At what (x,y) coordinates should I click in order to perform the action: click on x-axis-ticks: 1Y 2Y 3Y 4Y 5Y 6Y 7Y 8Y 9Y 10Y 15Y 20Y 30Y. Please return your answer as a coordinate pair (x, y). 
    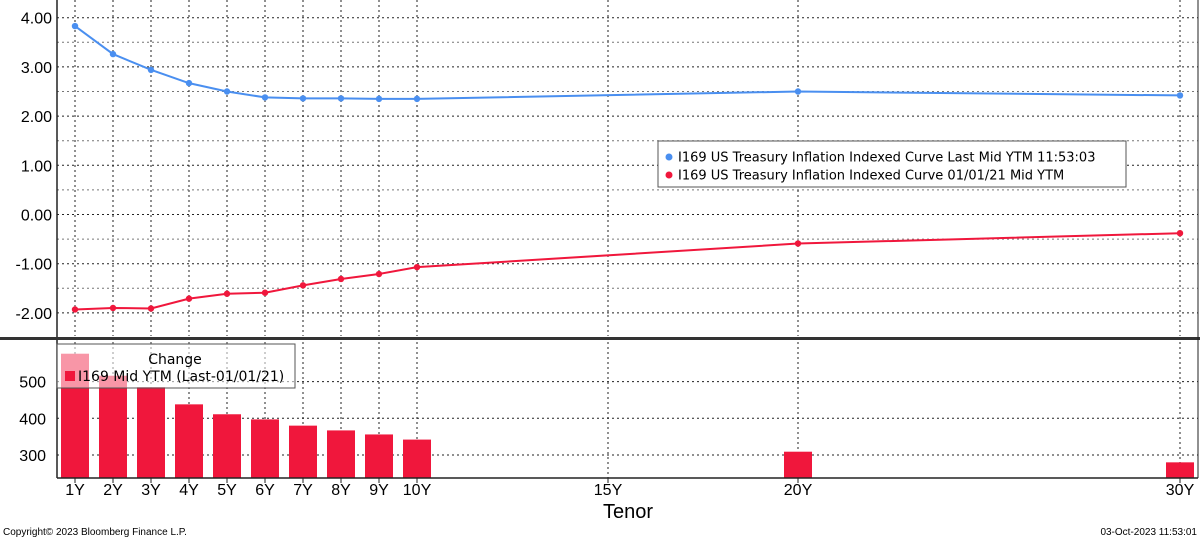
    Looking at the image, I should click on (630, 488).